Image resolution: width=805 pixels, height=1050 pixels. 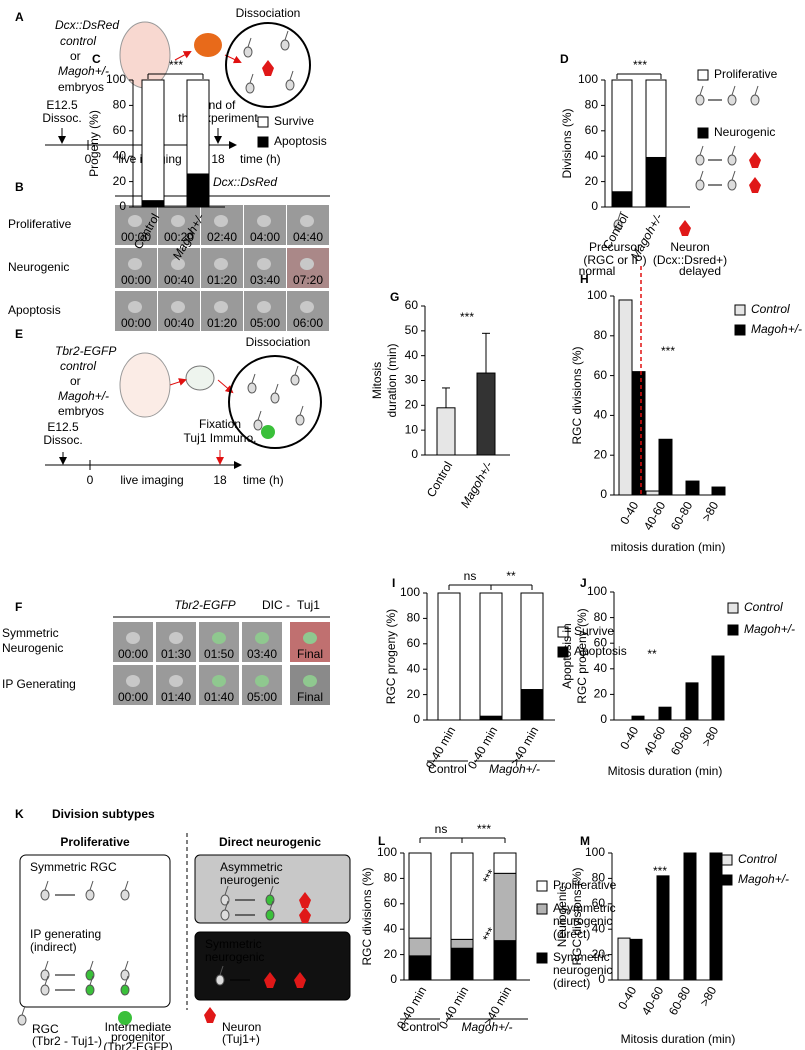 I want to click on label: Magoh+/-, so click(x=83, y=71).